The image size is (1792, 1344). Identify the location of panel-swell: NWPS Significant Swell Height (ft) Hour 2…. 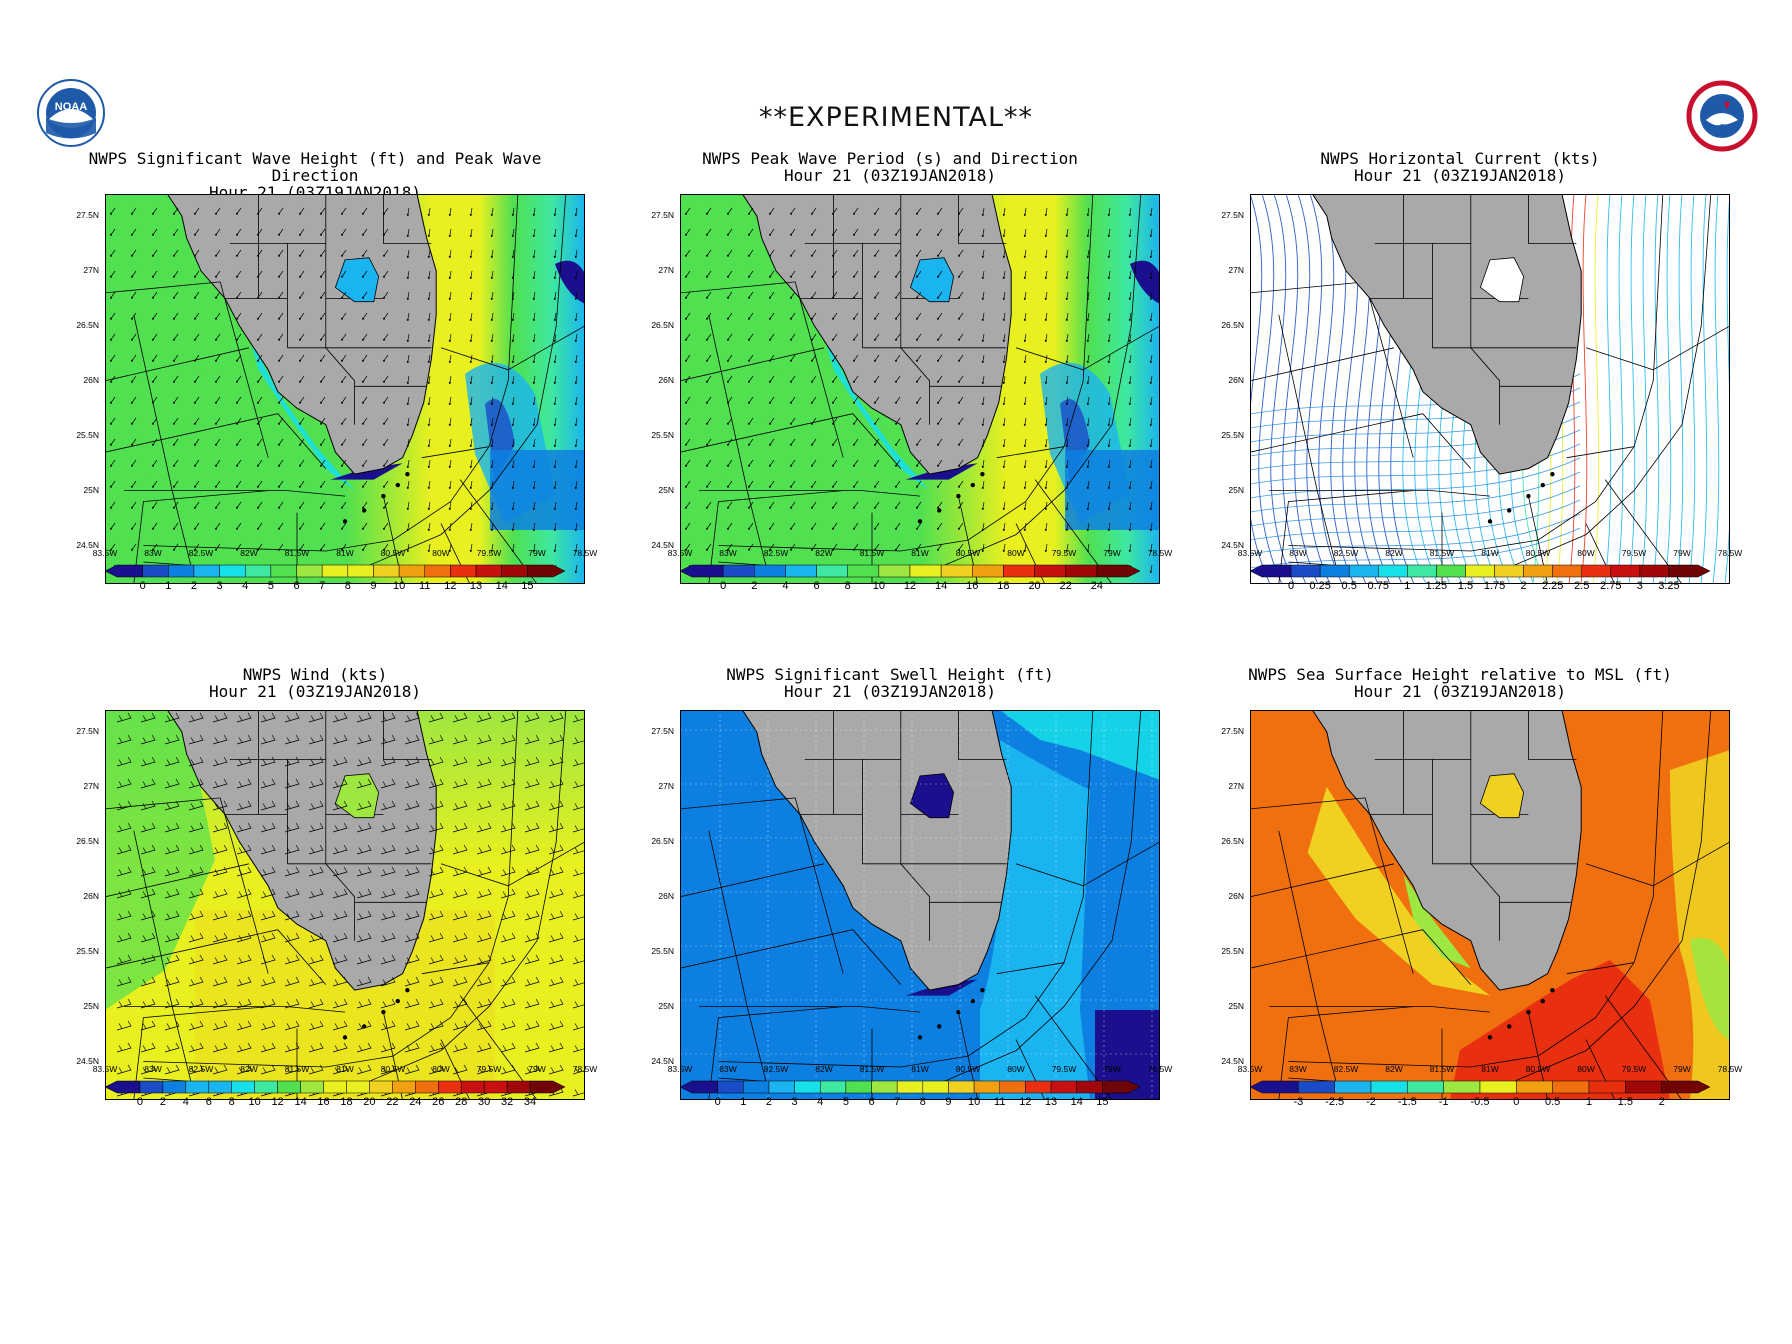
(901, 916).